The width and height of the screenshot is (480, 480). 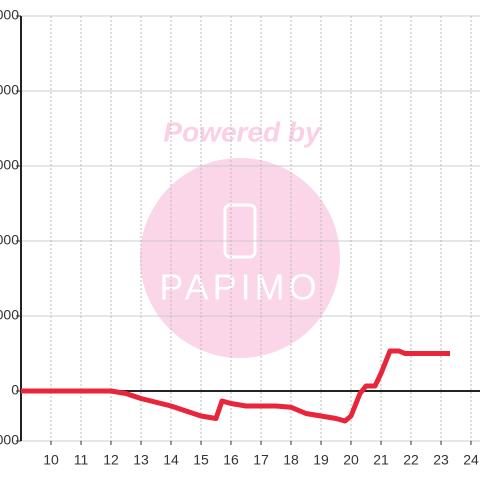 What do you see at coordinates (141, 460) in the screenshot?
I see `x-tick-label: 13` at bounding box center [141, 460].